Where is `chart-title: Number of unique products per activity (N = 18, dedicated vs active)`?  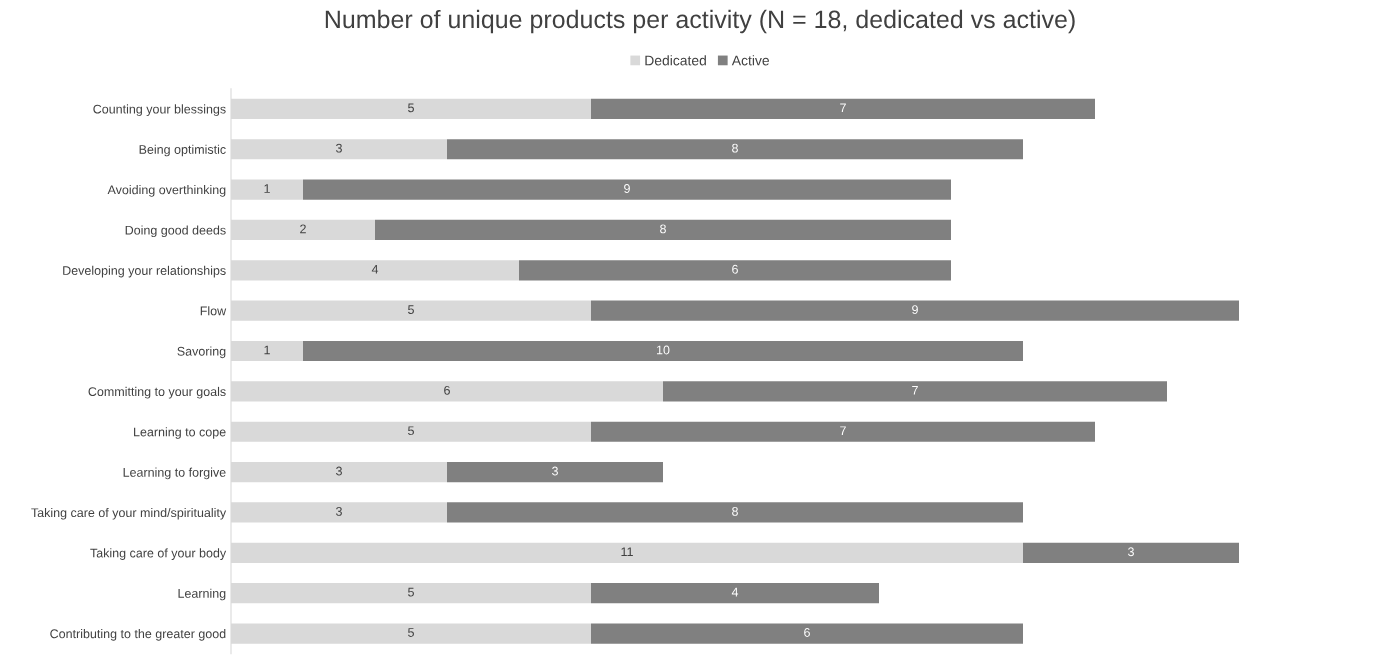 chart-title: Number of unique products per activity (N = 18, dedicated vs active) is located at coordinates (700, 21).